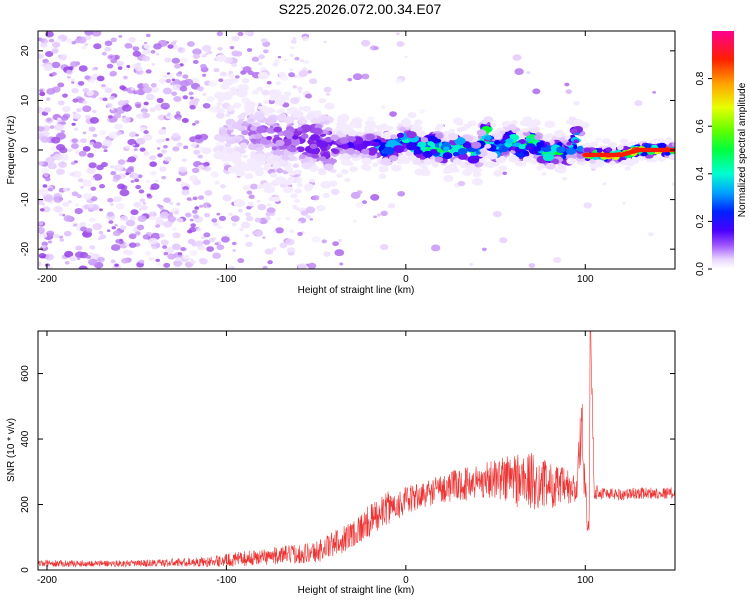 The height and width of the screenshot is (600, 750). Describe the element at coordinates (356, 590) in the screenshot. I see `snr-x-label: Height of straight line (km)` at that location.